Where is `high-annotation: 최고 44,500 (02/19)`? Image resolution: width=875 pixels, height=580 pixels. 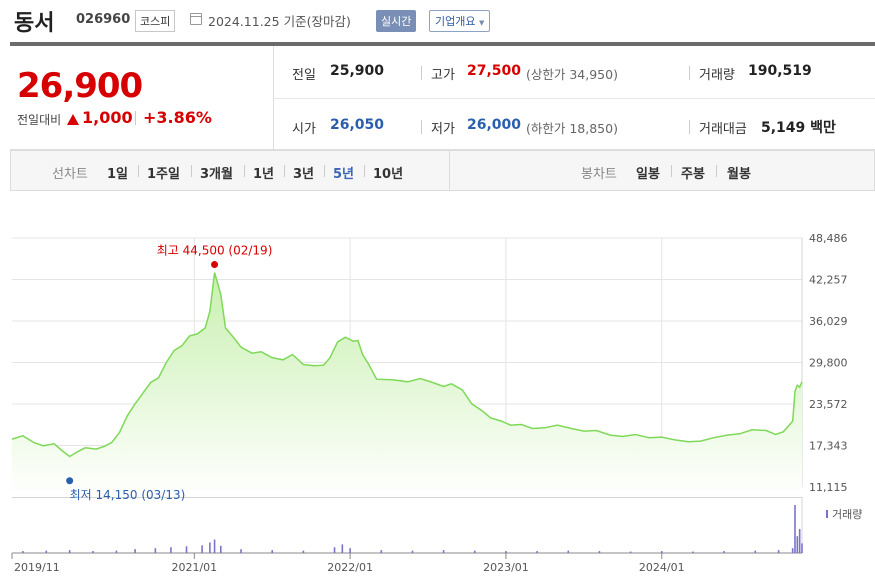 high-annotation: 최고 44,500 (02/19) is located at coordinates (215, 251).